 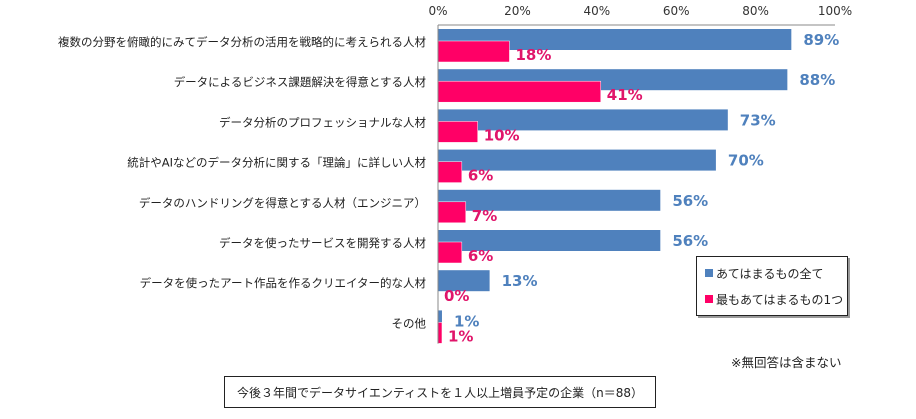 I want to click on x-axis-ticks: 0% 20% 40% 60% 80% 100%, so click(x=640, y=11).